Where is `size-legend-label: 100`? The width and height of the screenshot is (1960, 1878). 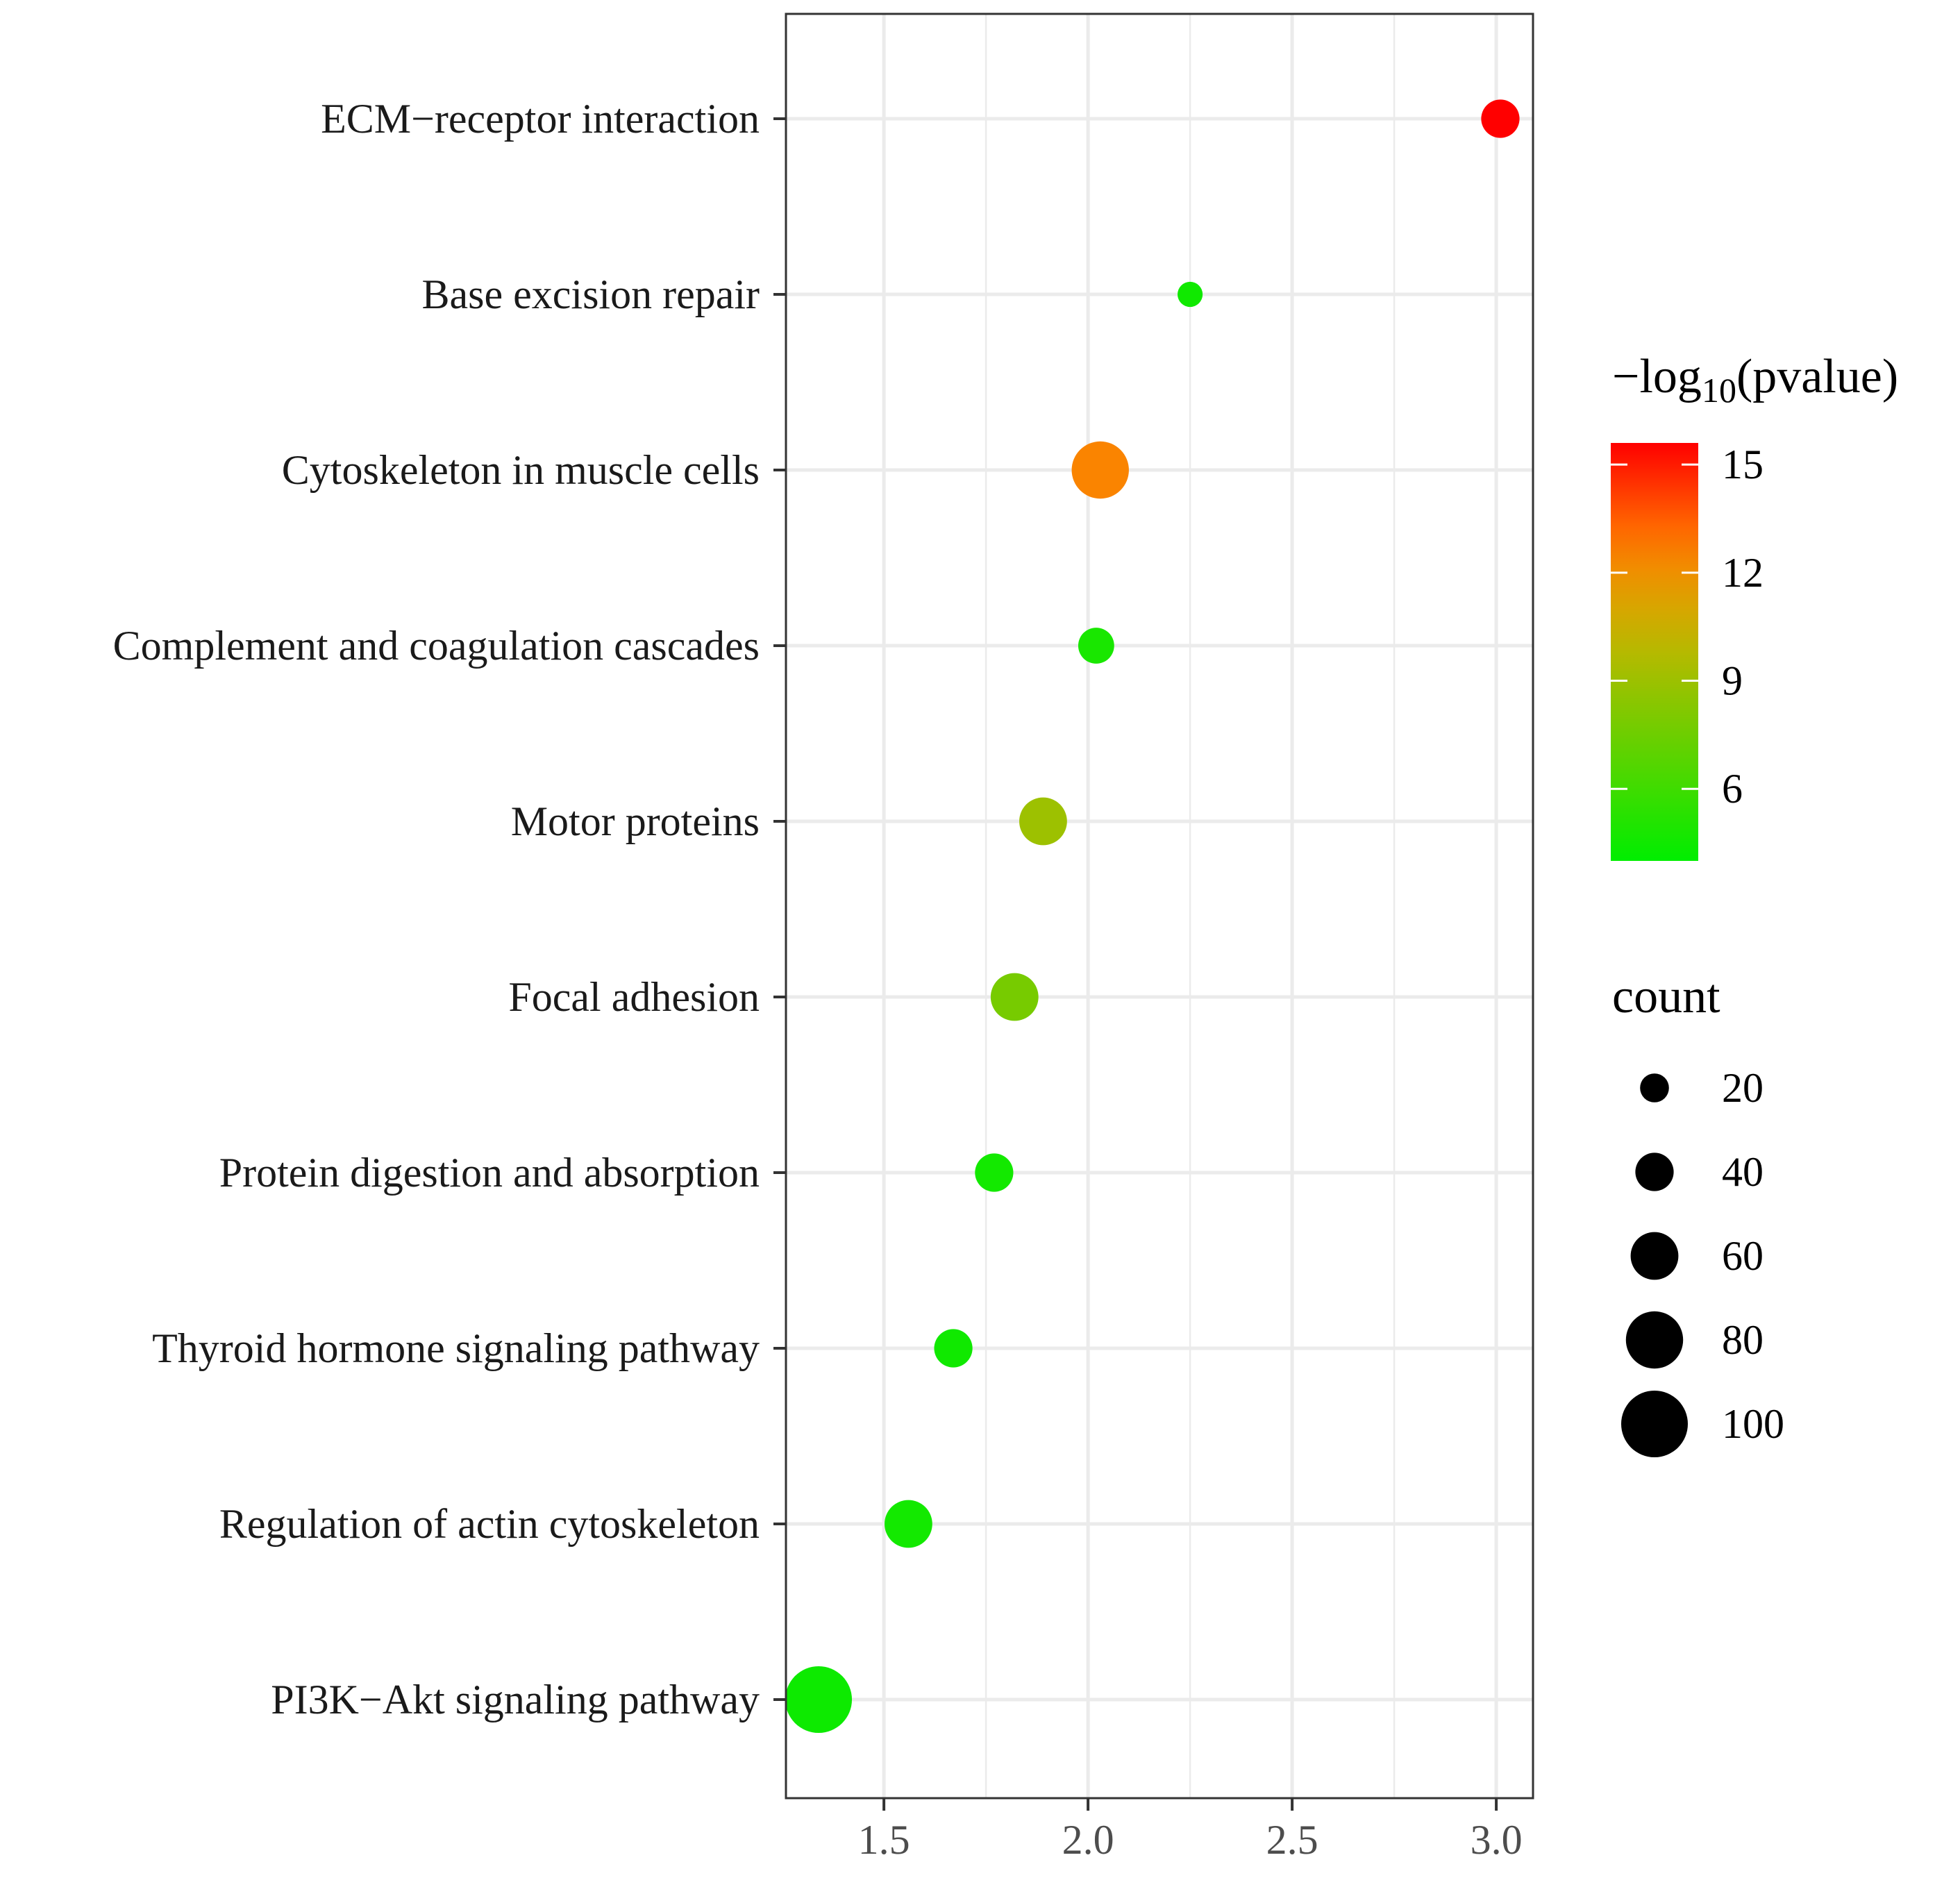
size-legend-label: 100 is located at coordinates (1753, 1424).